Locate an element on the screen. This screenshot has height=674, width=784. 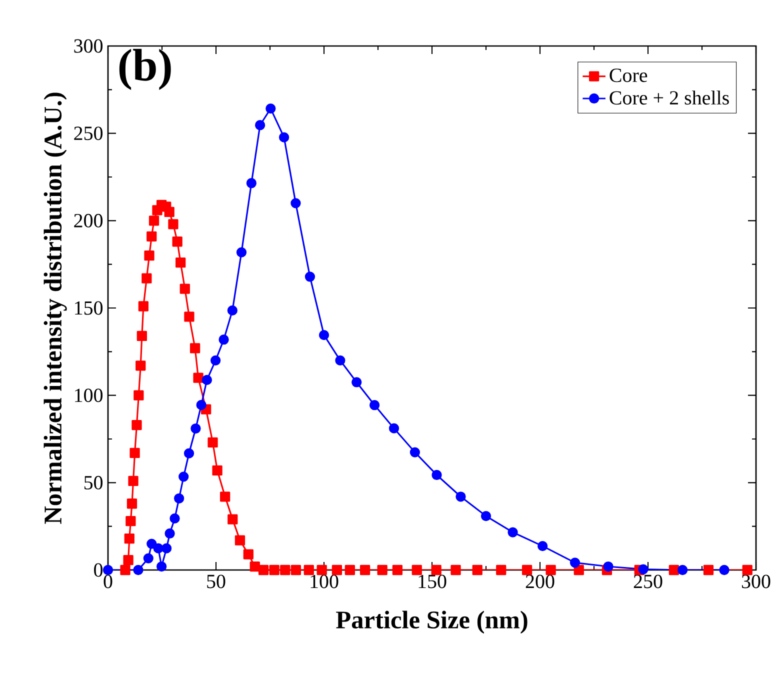
x-tick-label: 100 is located at coordinates (324, 581).